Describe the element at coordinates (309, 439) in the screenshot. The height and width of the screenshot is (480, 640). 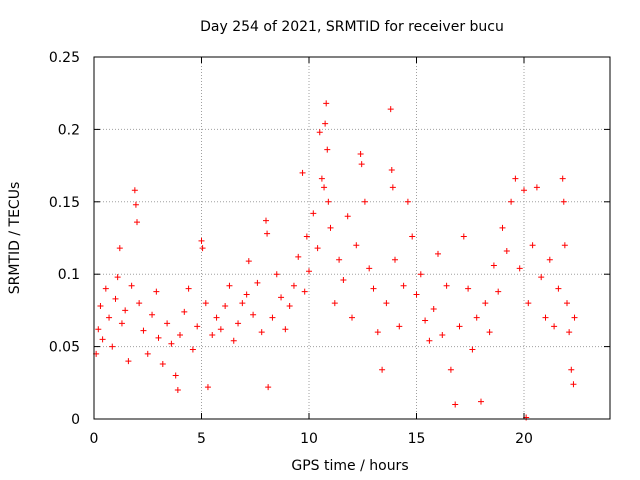
I see `x-tick-label: 10` at that location.